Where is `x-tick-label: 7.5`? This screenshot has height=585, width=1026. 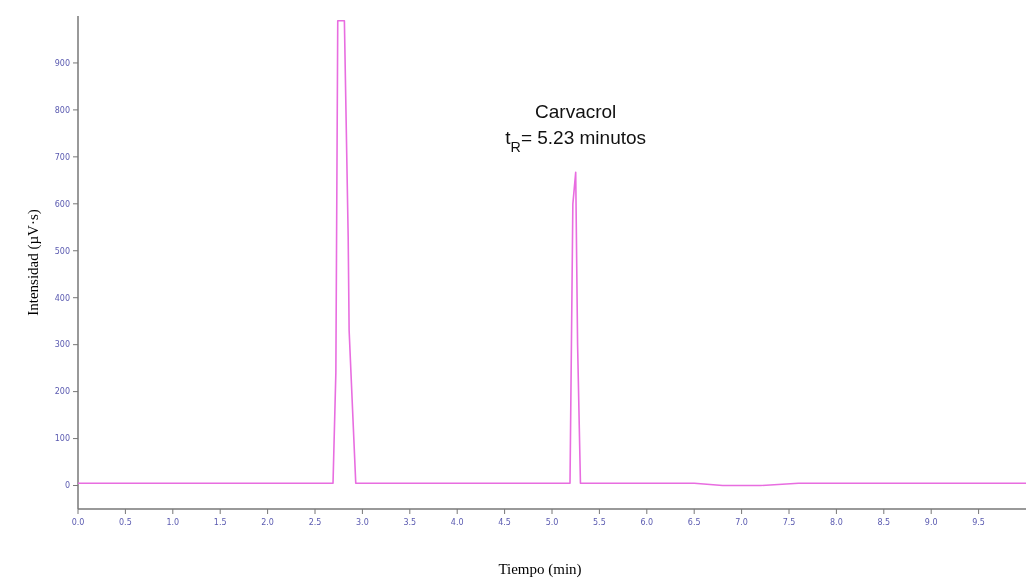 x-tick-label: 7.5 is located at coordinates (789, 522).